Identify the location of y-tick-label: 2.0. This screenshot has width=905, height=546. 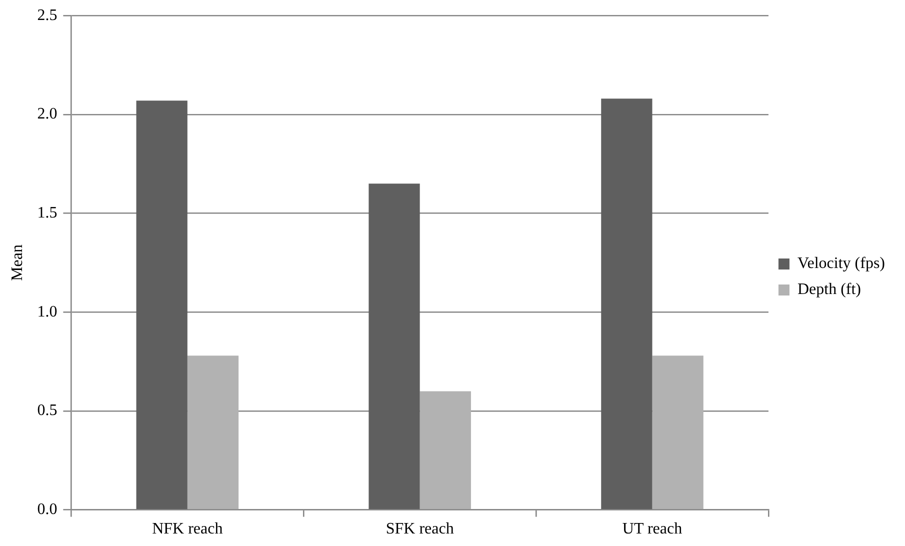
(47, 114).